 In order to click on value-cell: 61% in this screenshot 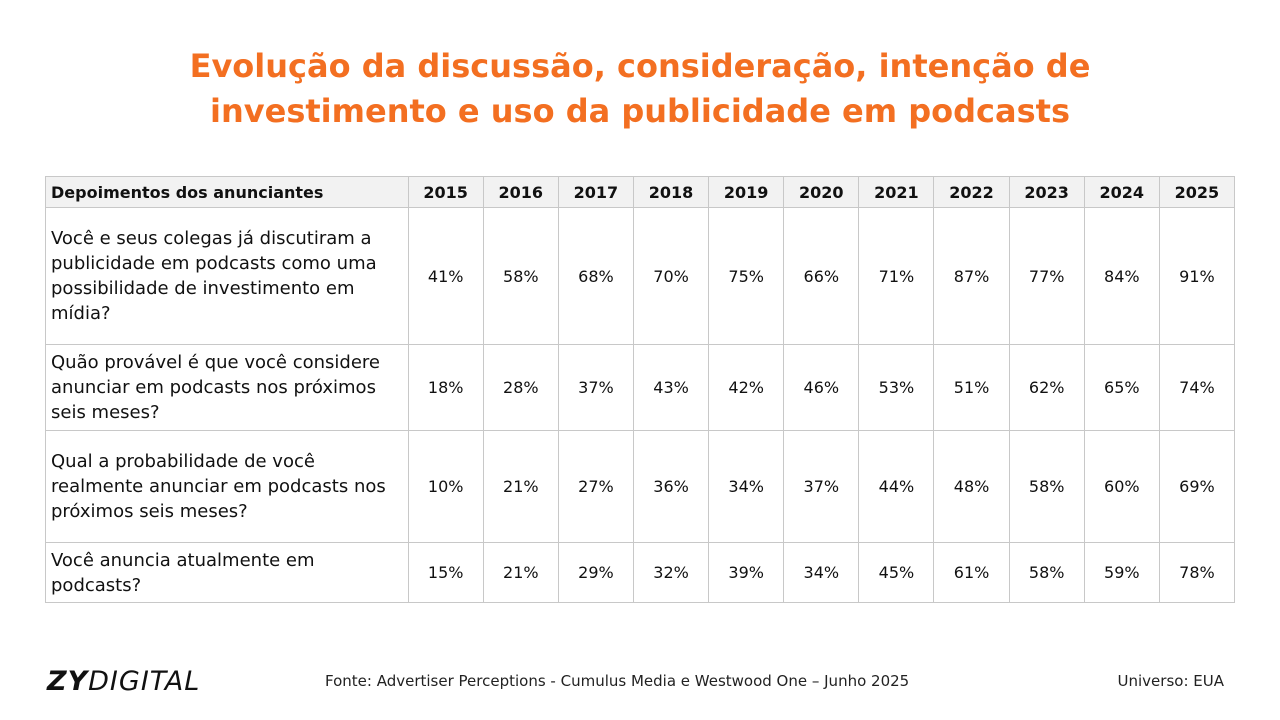, I will do `click(971, 572)`.